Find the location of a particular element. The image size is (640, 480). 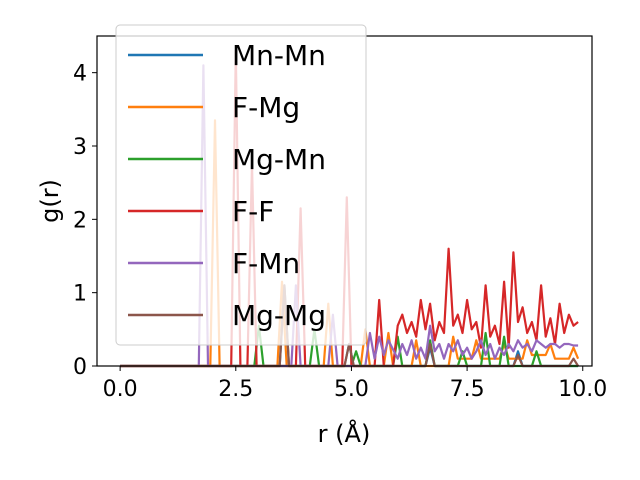

x-tick-label: 0.0 is located at coordinates (120, 389).